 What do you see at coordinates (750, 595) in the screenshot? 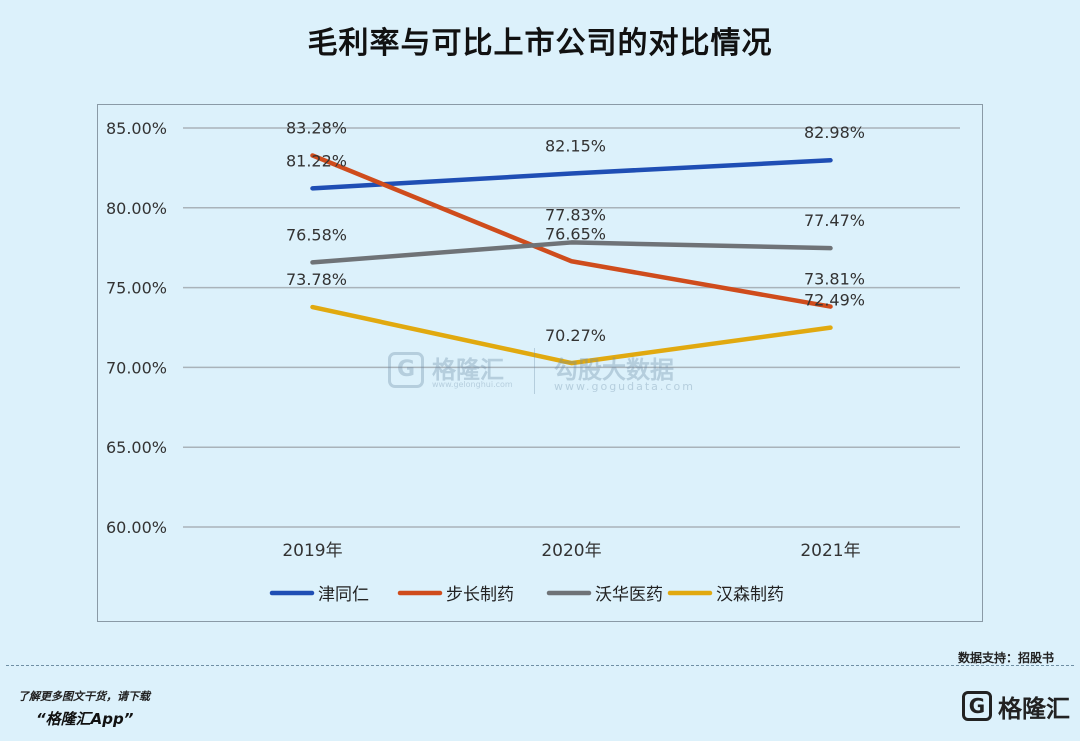
I see `legend-label: 汉森制药` at bounding box center [750, 595].